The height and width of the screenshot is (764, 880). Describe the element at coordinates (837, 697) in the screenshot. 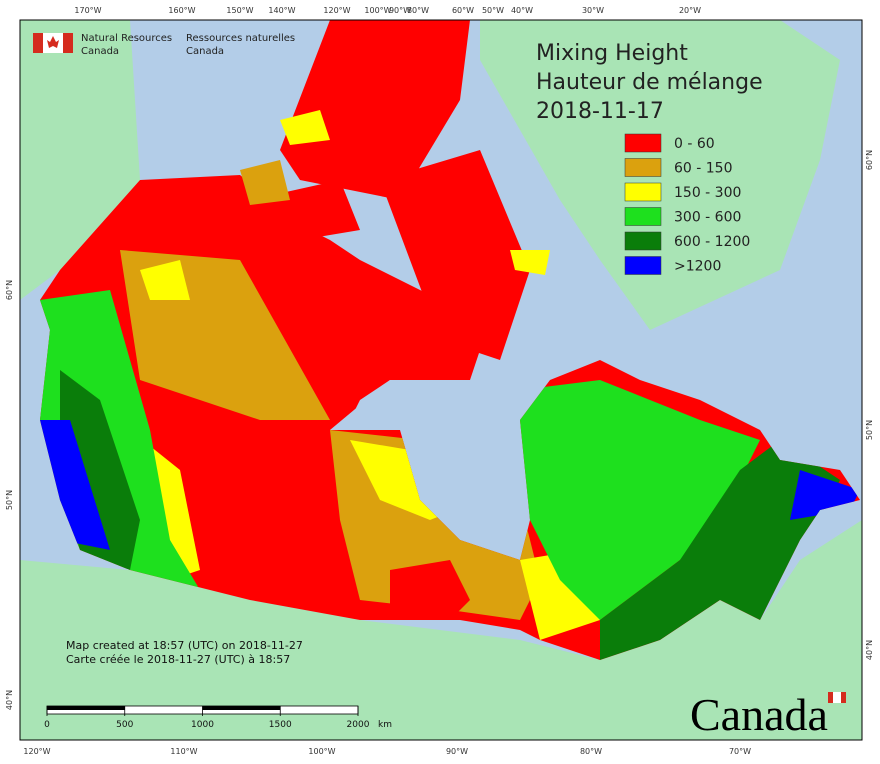

I see `wordmark-flag` at that location.